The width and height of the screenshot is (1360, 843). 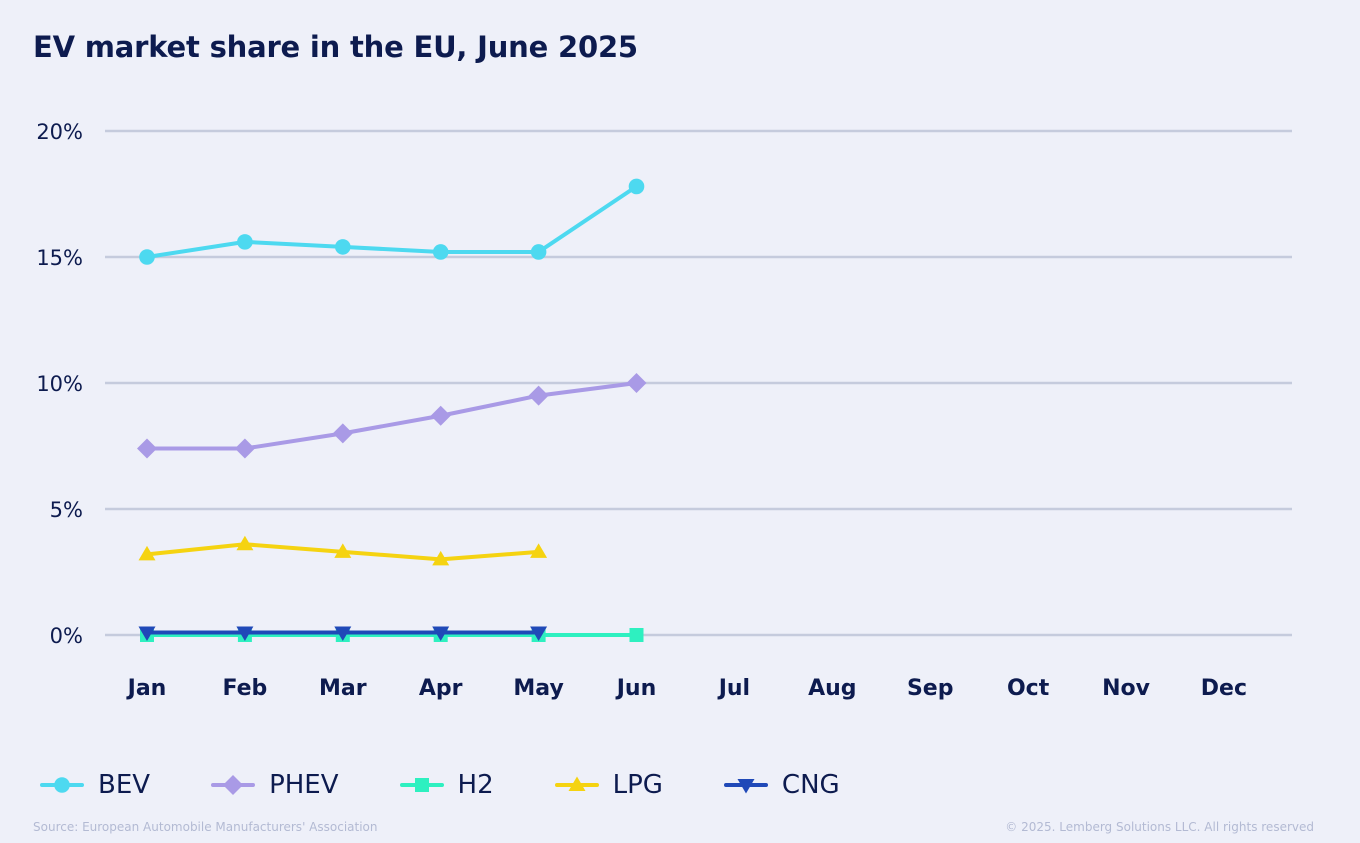 What do you see at coordinates (475, 785) in the screenshot?
I see `legend-label-h2: H2` at bounding box center [475, 785].